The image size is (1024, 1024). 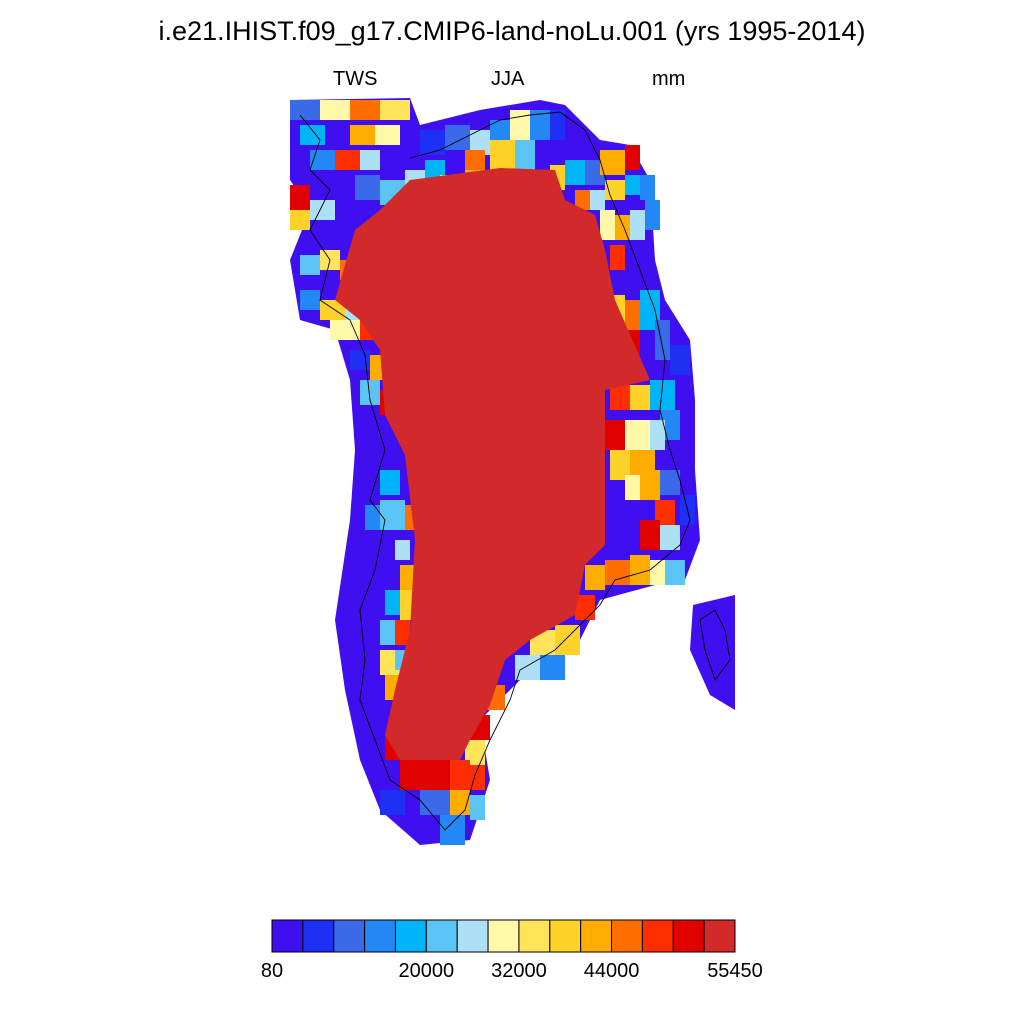 What do you see at coordinates (355, 79) in the screenshot?
I see `variable-label: TWS` at bounding box center [355, 79].